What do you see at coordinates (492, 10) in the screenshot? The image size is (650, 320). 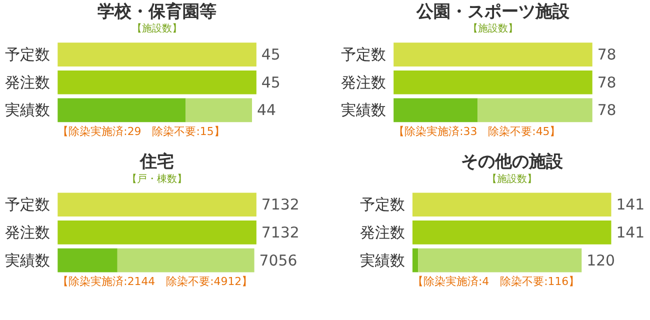 I see `chart-title: 公園・スポーツ施設` at bounding box center [492, 10].